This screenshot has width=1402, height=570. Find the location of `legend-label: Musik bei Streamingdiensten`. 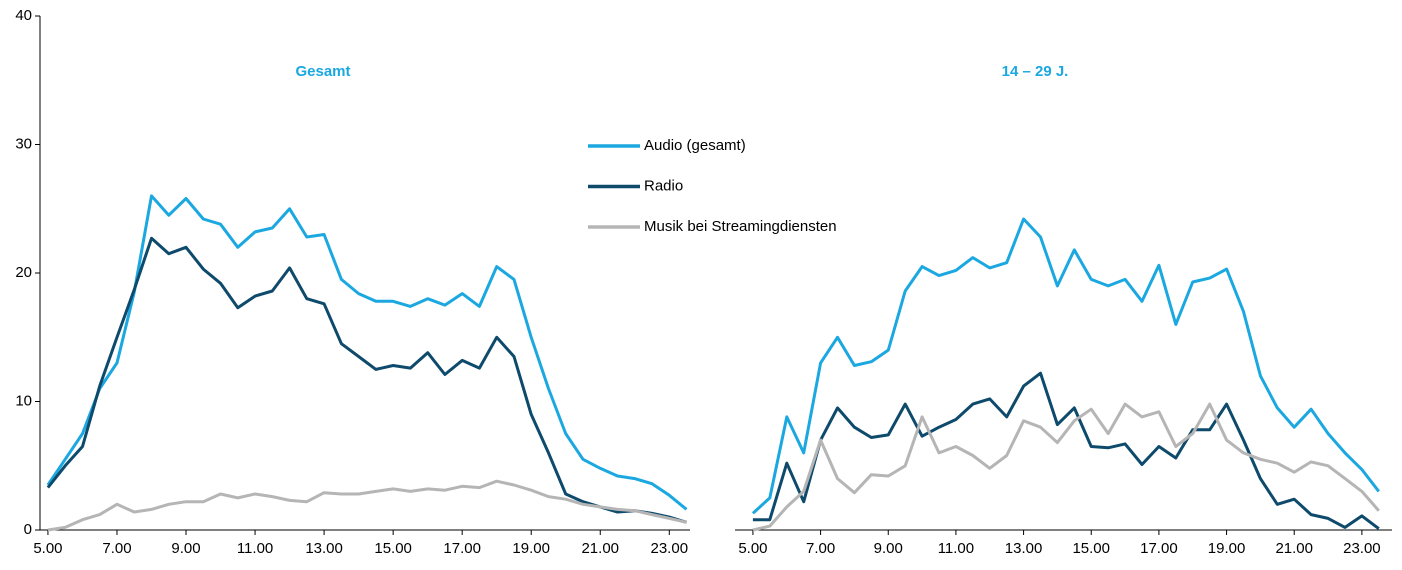

legend-label: Musik bei Streamingdiensten is located at coordinates (740, 226).